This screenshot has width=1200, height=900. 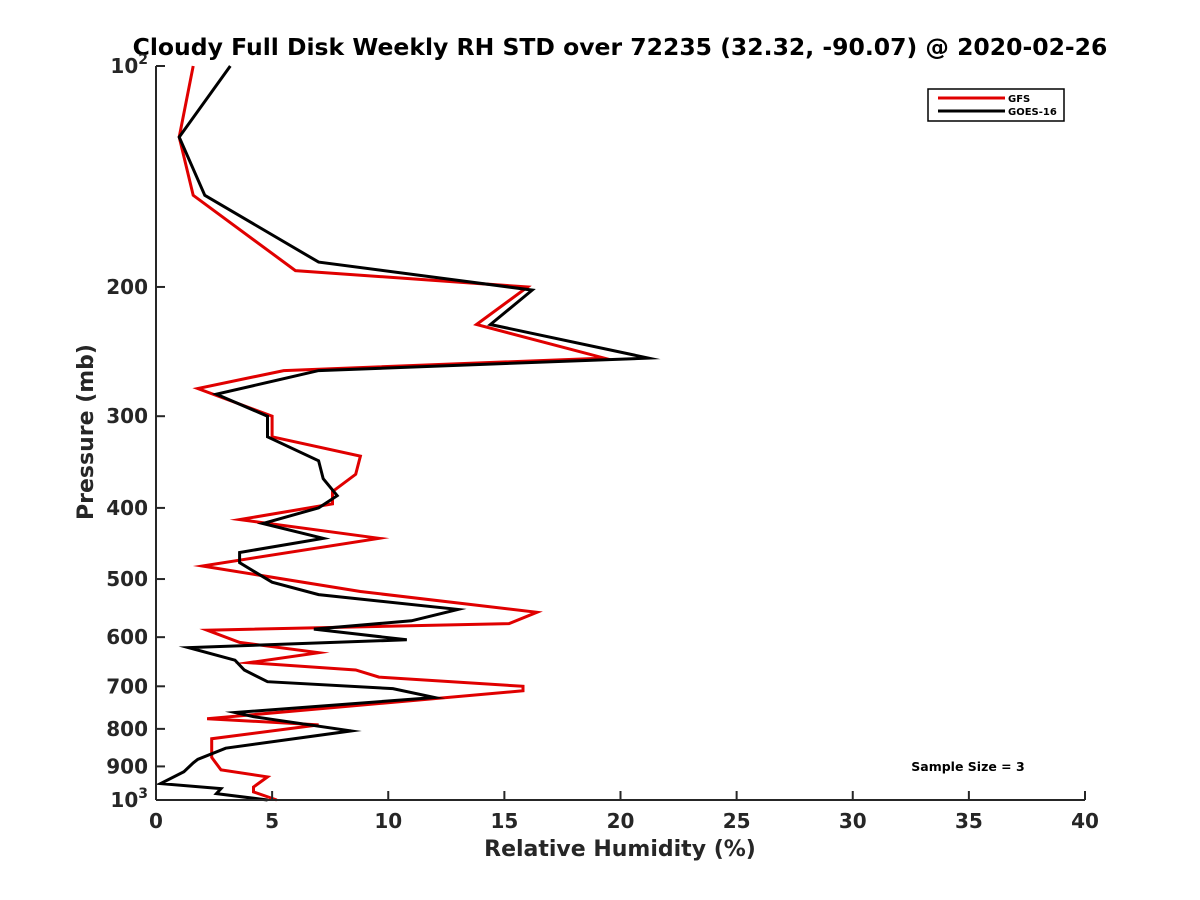 What do you see at coordinates (127, 508) in the screenshot?
I see `y-tick-label: 400` at bounding box center [127, 508].